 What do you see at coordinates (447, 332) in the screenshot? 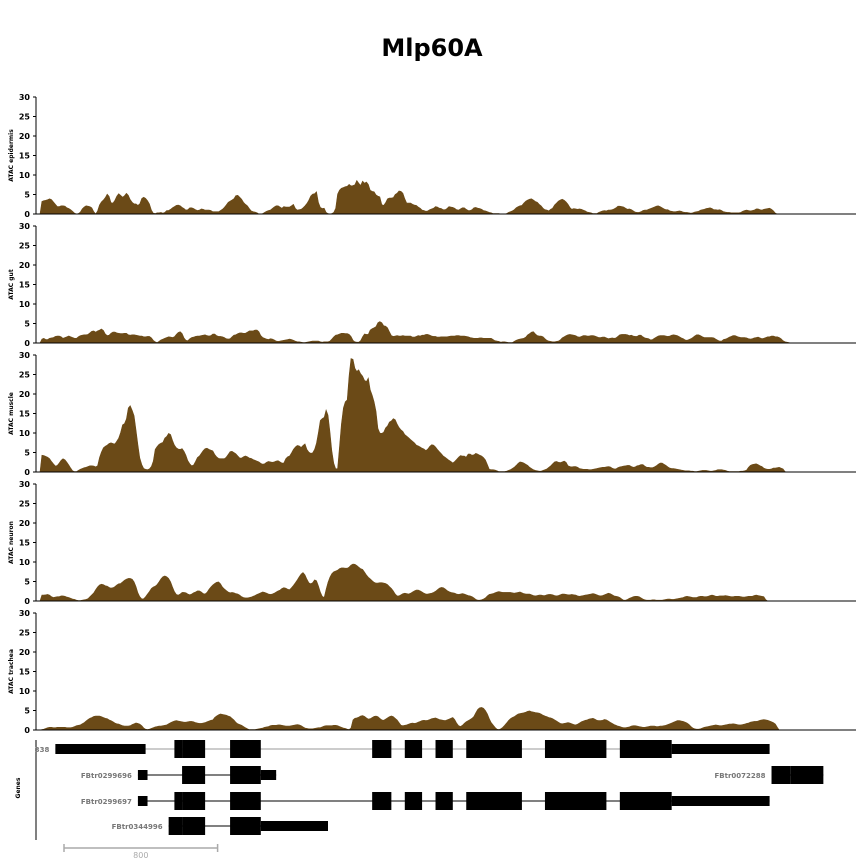
I see `area-atac-gut` at bounding box center [447, 332].